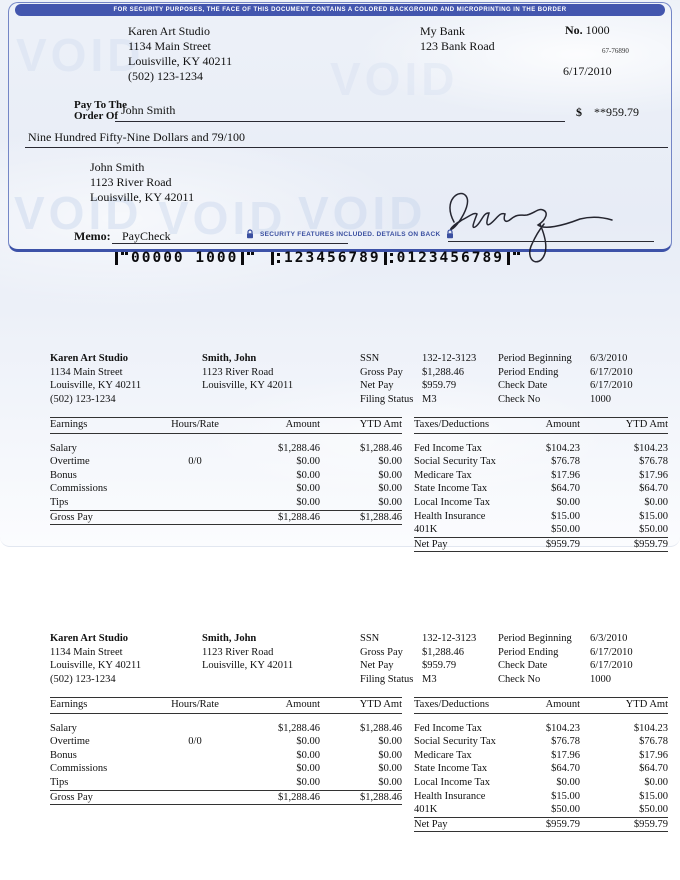  I want to click on earning-name: Bonus, so click(63, 475).